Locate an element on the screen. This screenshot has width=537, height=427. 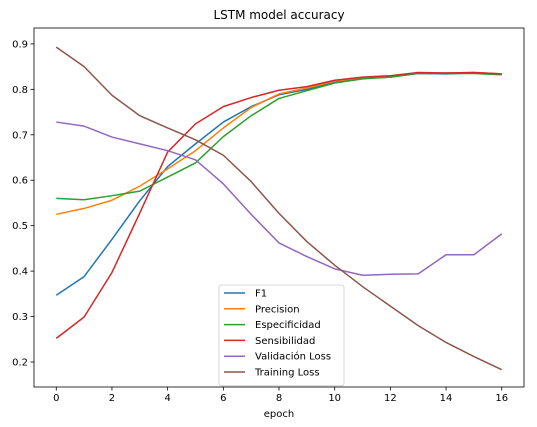
y-tick-label: 0.4 is located at coordinates (20, 272).